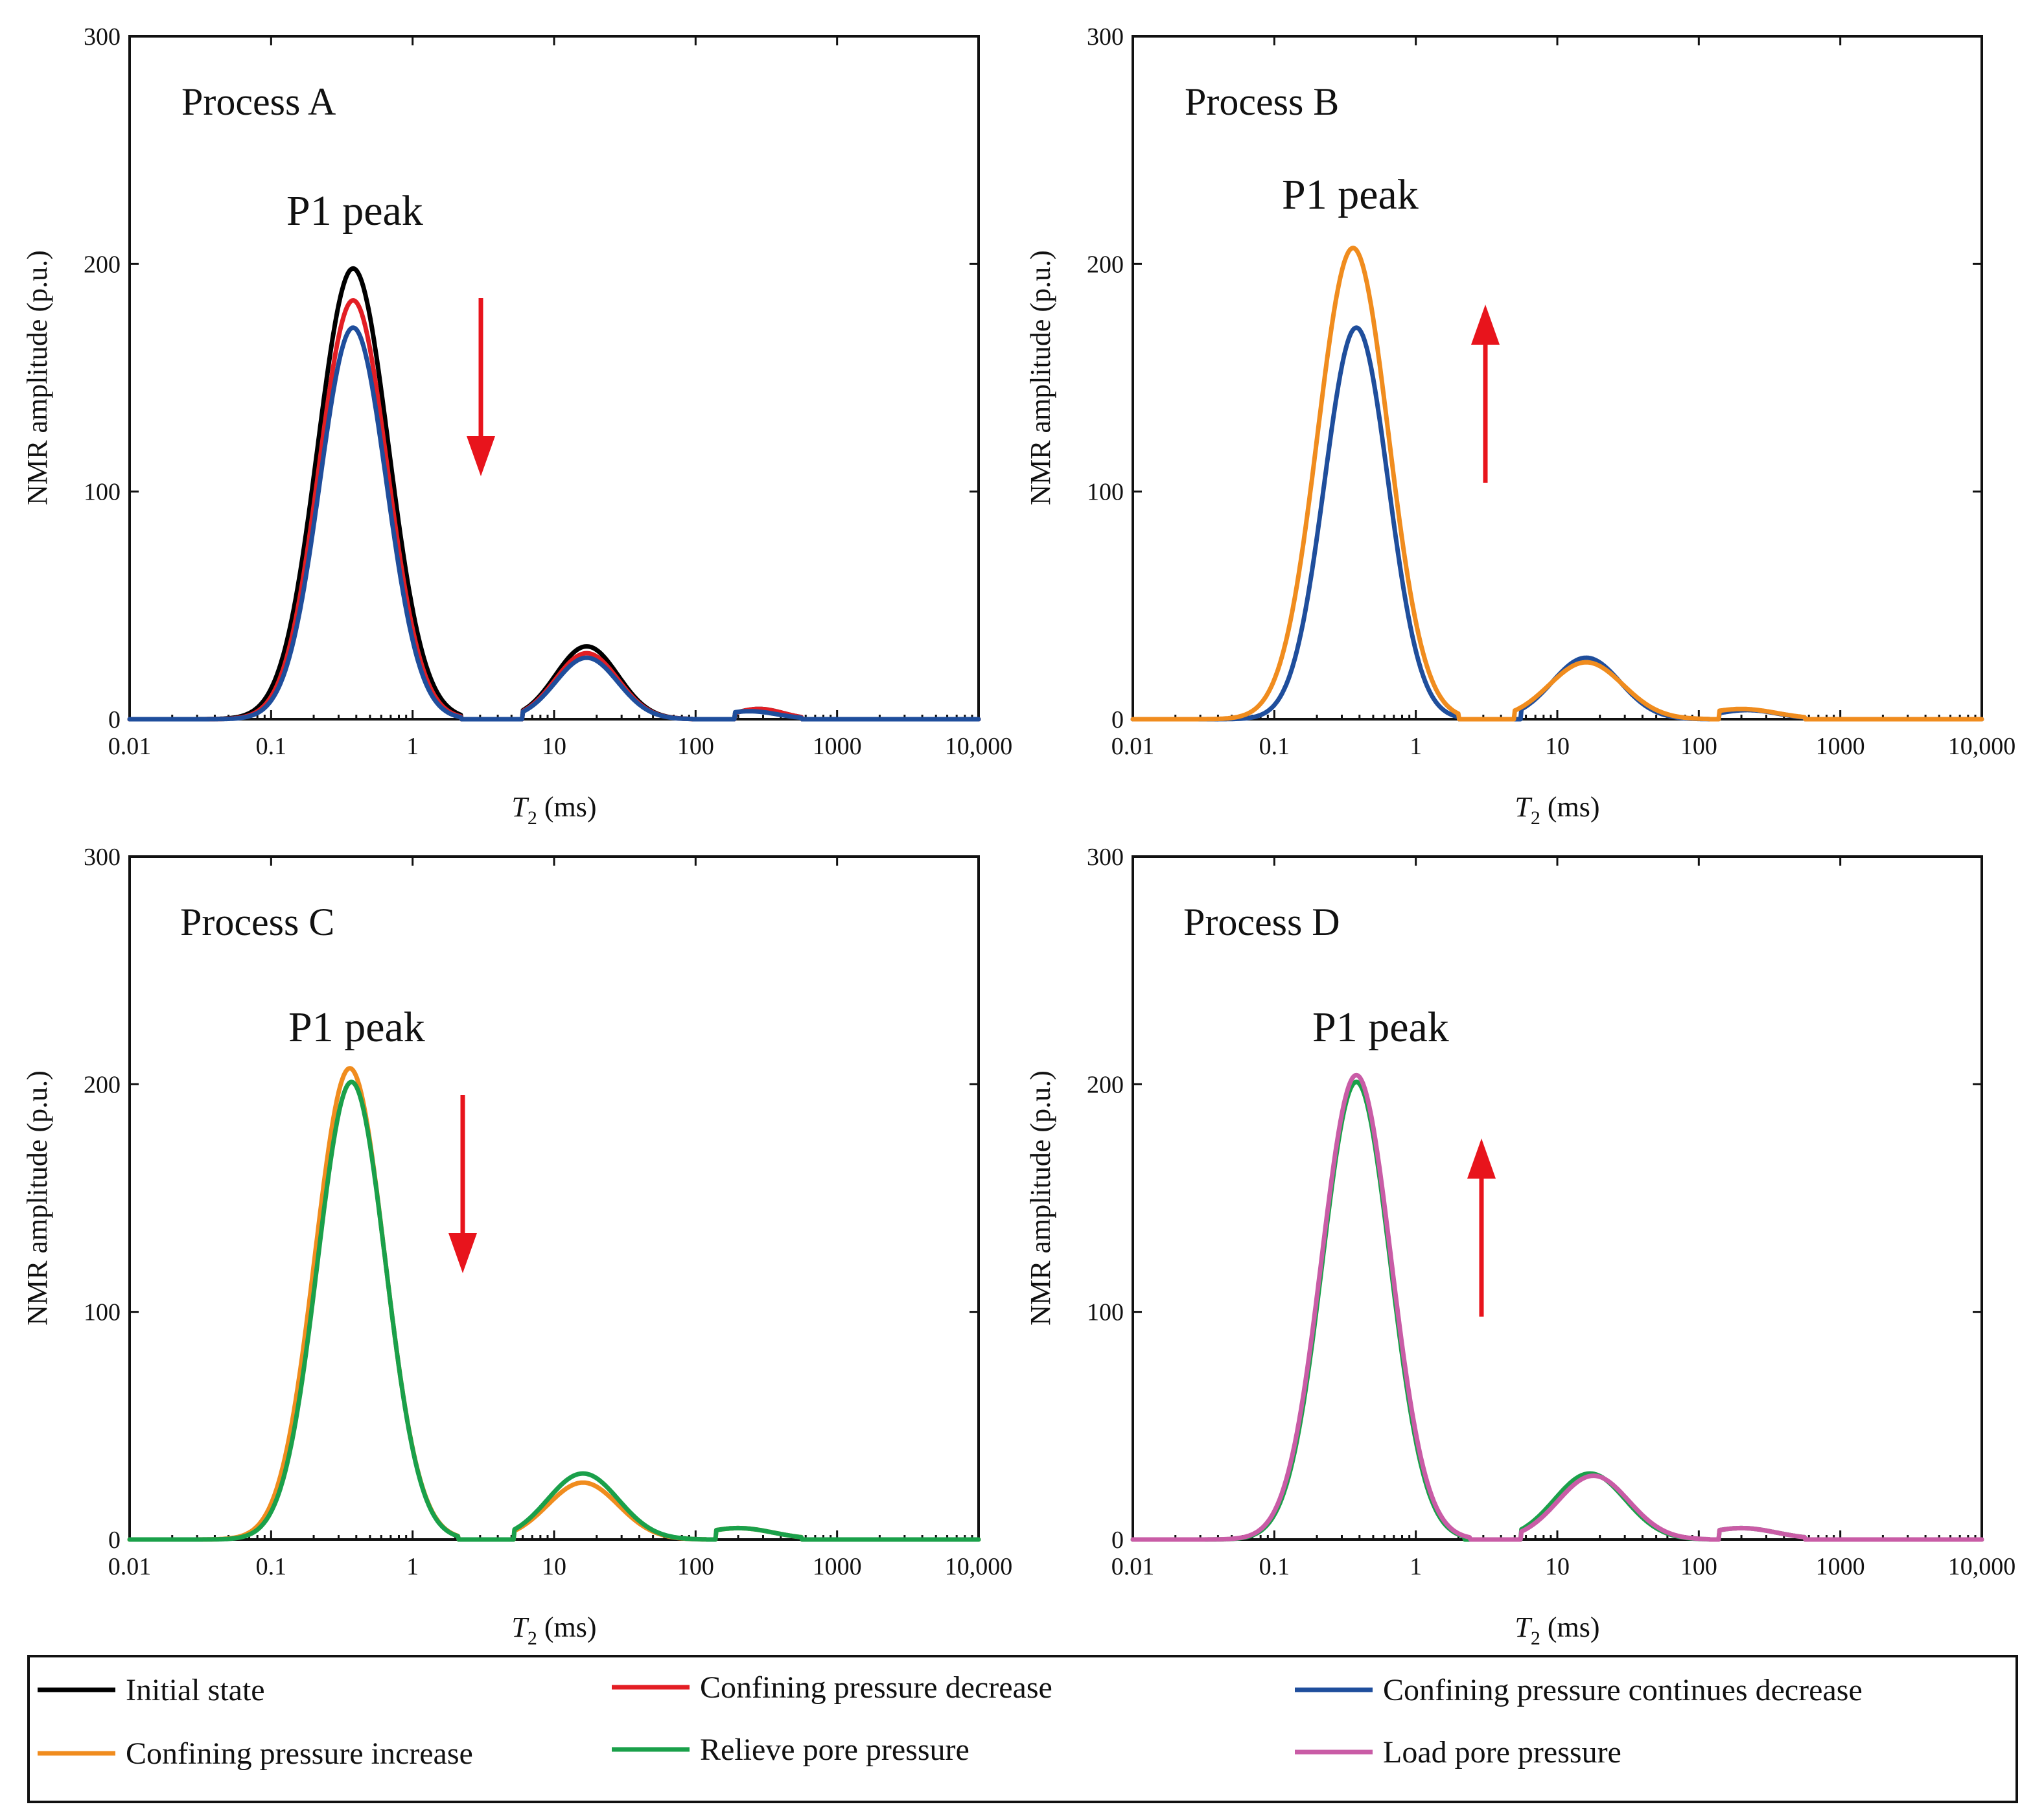  Describe the element at coordinates (1623, 1690) in the screenshot. I see `legend-label: Confining pressure continues decrease` at that location.